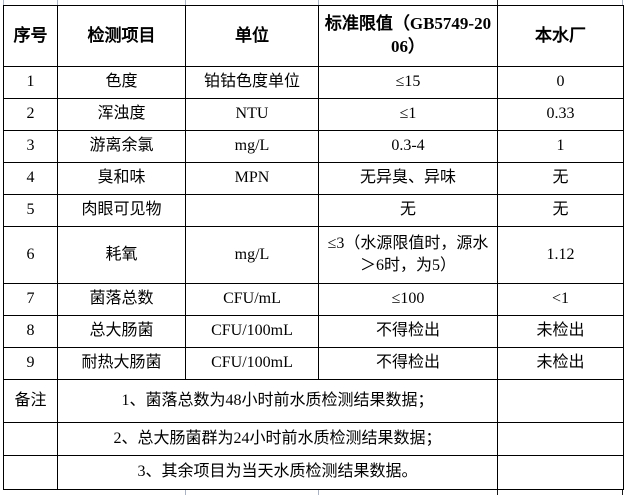 This screenshot has width=627, height=495. What do you see at coordinates (277, 401) in the screenshot?
I see `remark-note-cell: 1、菌落总数为48小时前水质检测结果数据；` at bounding box center [277, 401].